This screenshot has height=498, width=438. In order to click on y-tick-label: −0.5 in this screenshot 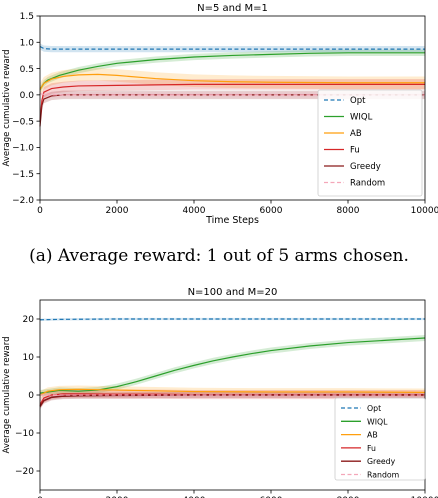, I will do `click(23, 122)`.